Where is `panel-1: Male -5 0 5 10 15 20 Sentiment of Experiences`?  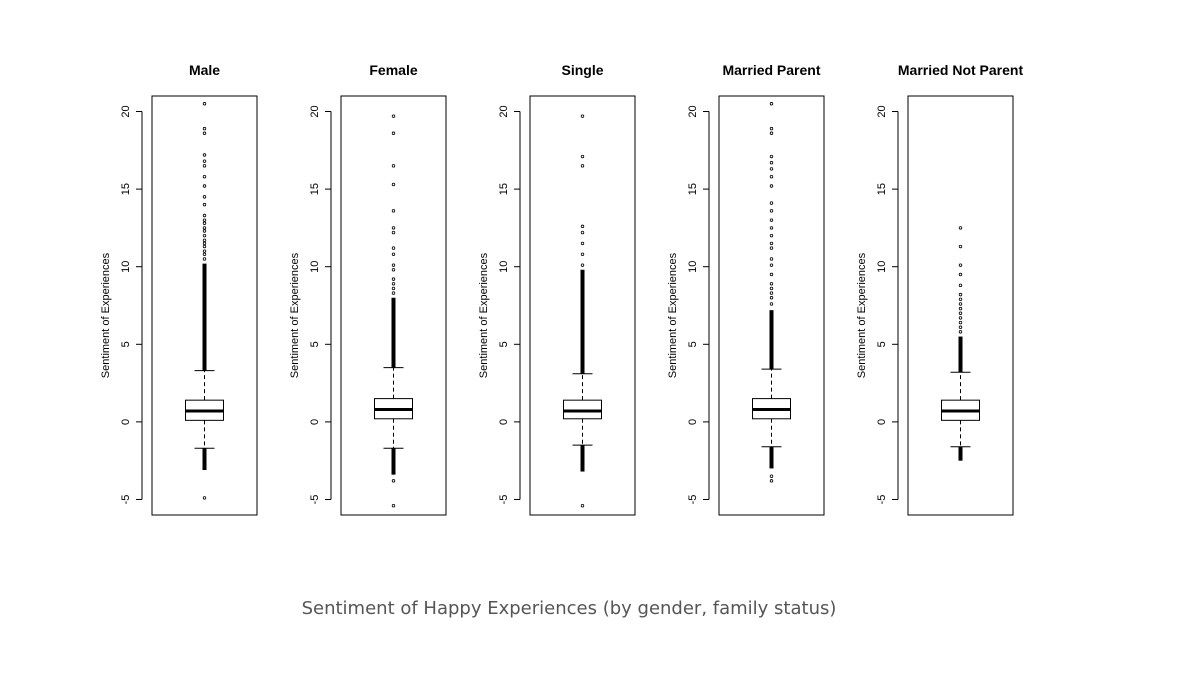
panel-1: Male -5 0 5 10 15 20 Sentiment of Experiences is located at coordinates (179, 289).